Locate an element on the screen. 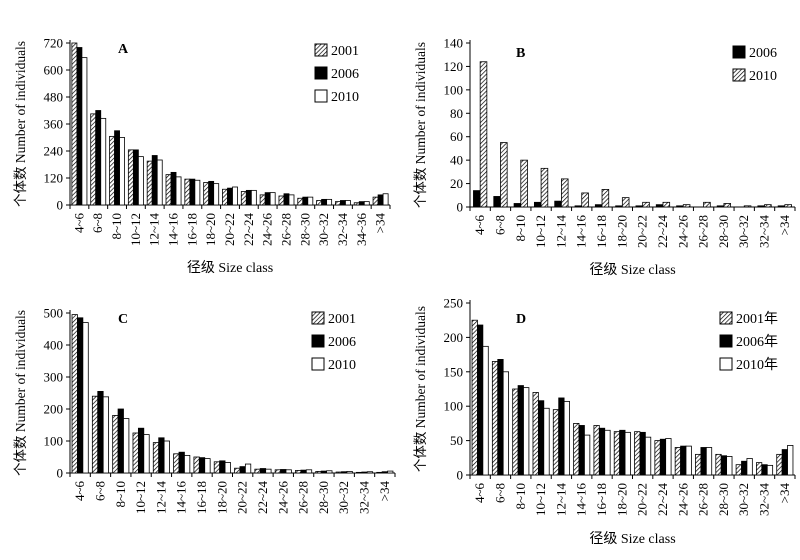  x-tick-label: 28~30 is located at coordinates (323, 497).